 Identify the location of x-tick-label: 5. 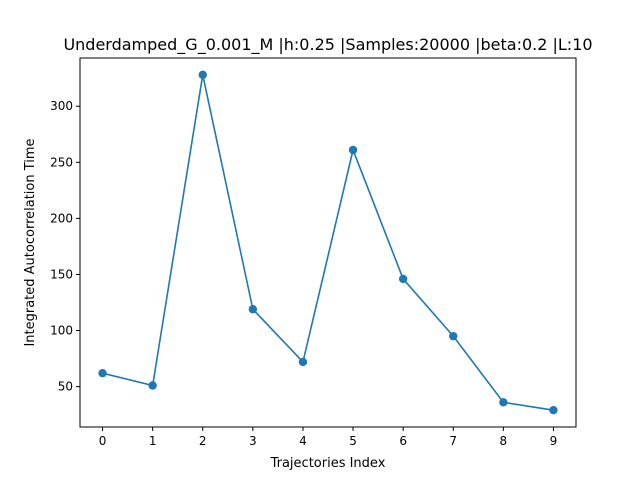
(353, 441).